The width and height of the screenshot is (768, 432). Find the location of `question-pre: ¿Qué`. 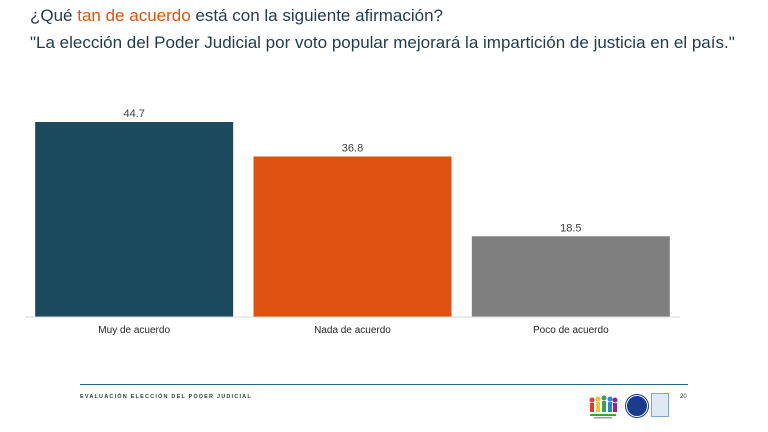

question-pre: ¿Qué is located at coordinates (54, 15).